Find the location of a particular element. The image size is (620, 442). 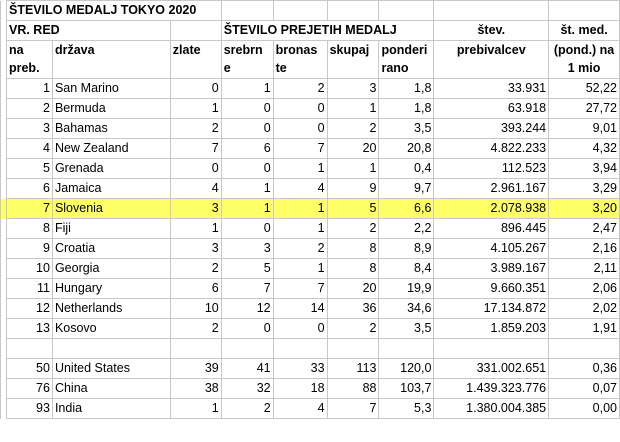

rank-cell: 2 is located at coordinates (29, 108).